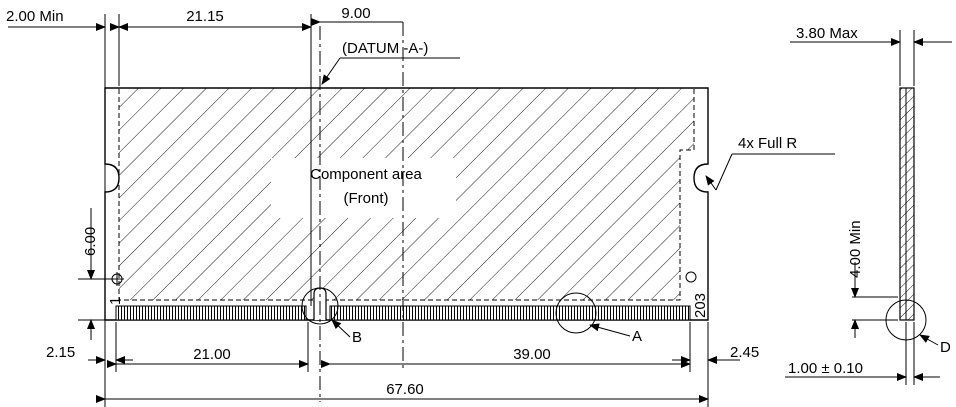  What do you see at coordinates (355, 13) in the screenshot?
I see `dim-datum-center-label: 9.00` at bounding box center [355, 13].